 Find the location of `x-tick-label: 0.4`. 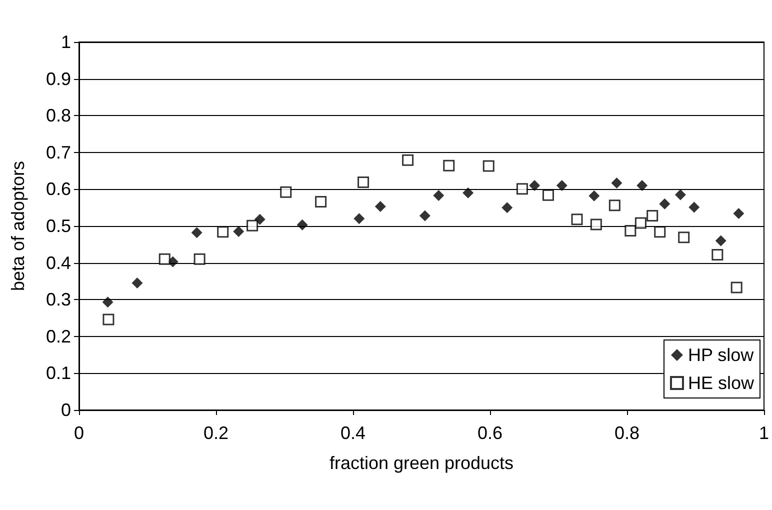

x-tick-label: 0.4 is located at coordinates (353, 433).